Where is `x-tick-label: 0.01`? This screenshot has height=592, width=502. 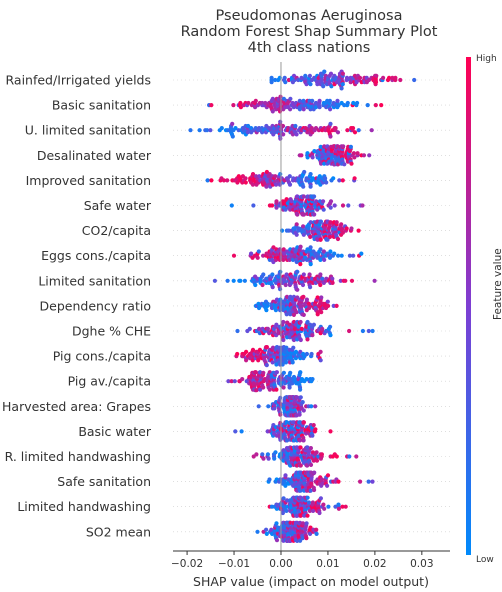
x-tick-label: 0.01 is located at coordinates (327, 564).